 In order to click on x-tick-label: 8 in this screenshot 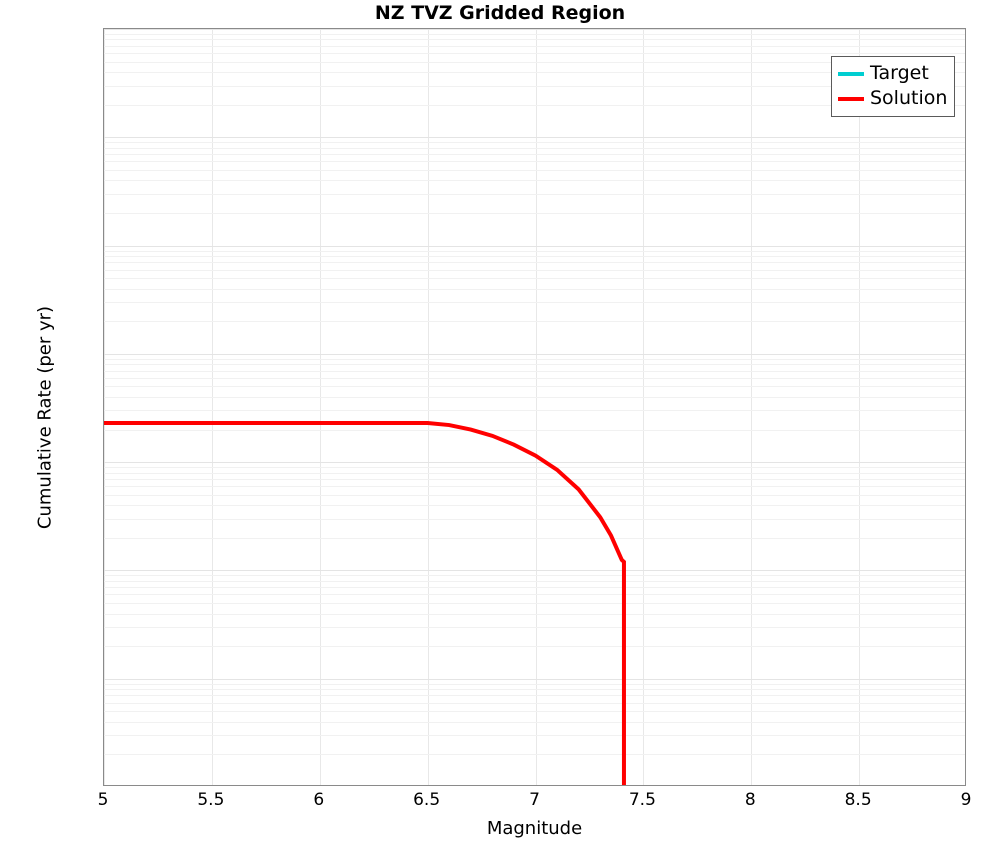, I will do `click(750, 800)`.